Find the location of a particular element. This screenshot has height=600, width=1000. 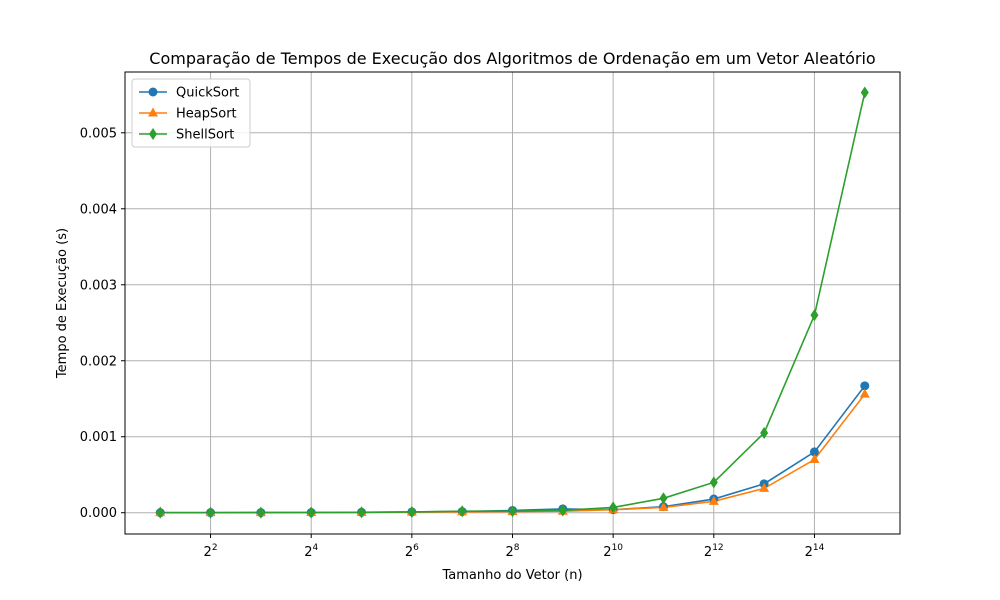

legend-box is located at coordinates (191, 113).